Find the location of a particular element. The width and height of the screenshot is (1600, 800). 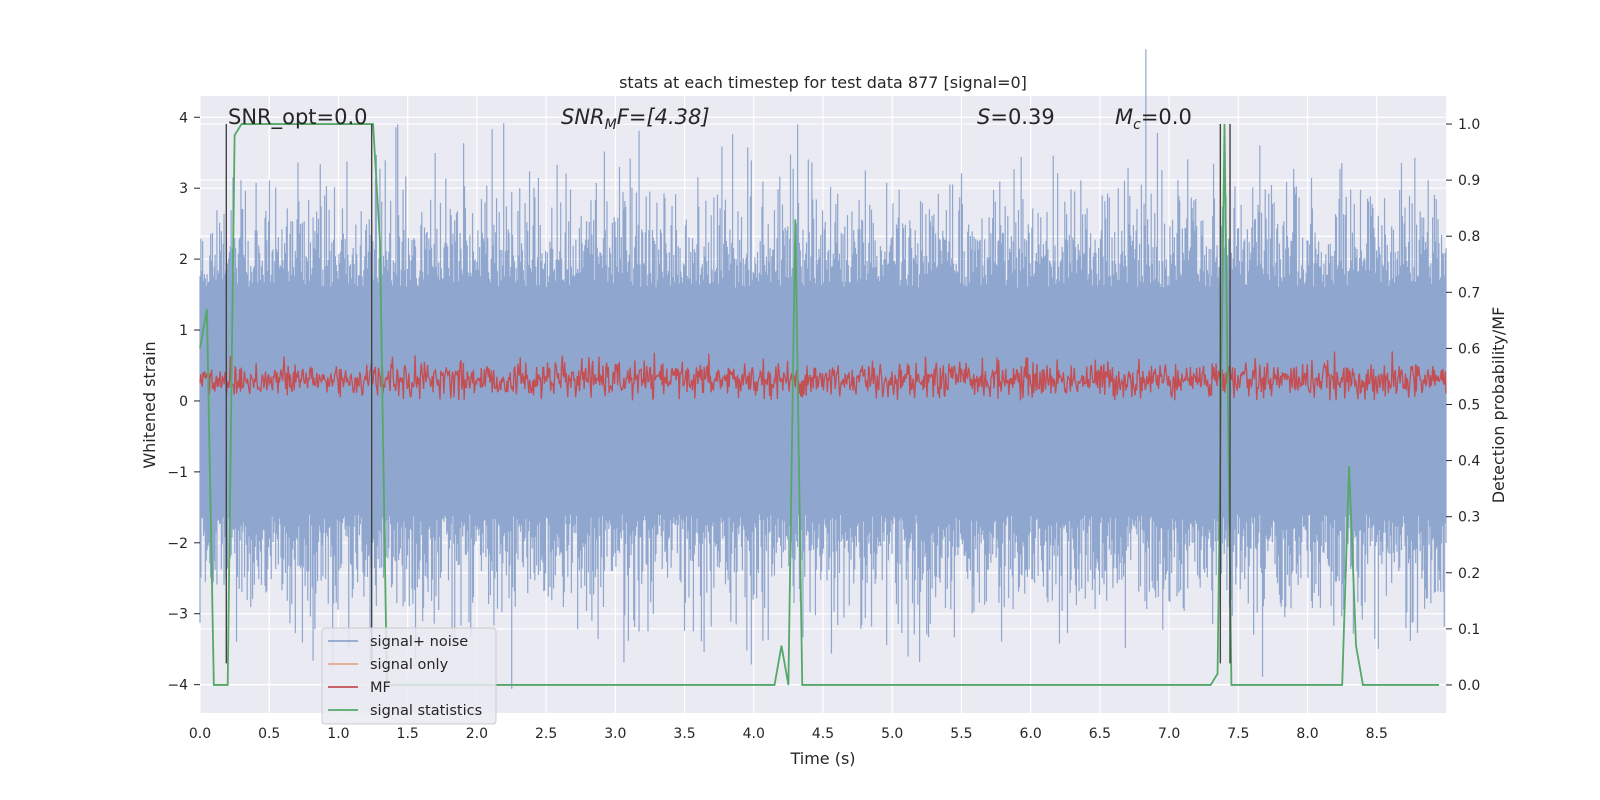

legend-label-signal-only: signal only is located at coordinates (409, 665).